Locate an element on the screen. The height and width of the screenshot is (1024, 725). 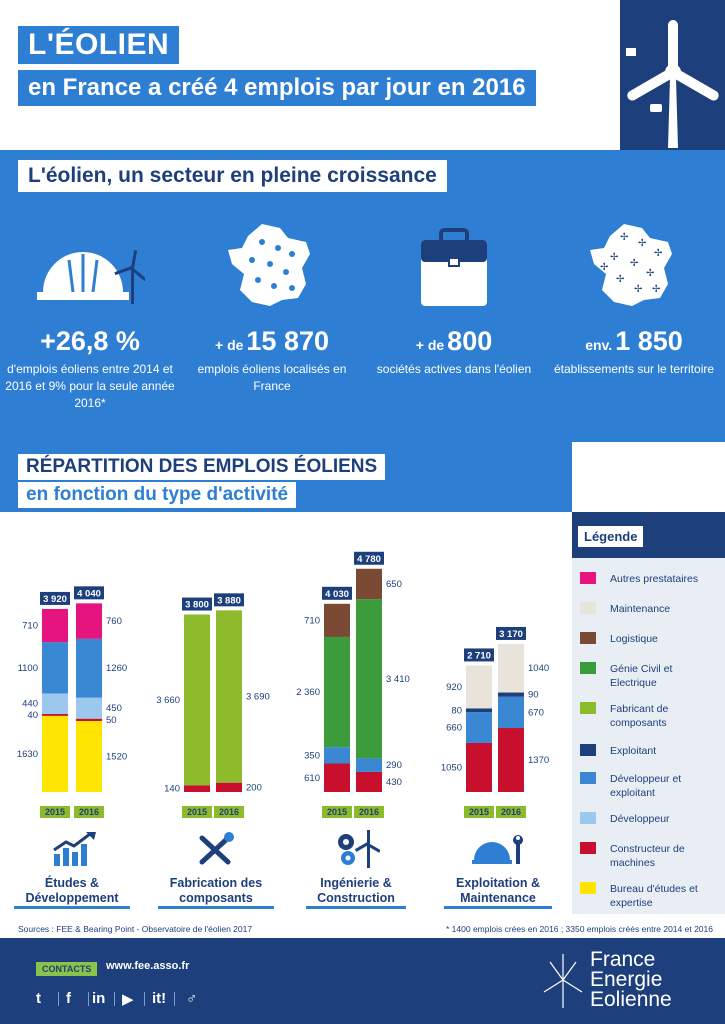
legend-label: Développeur is located at coordinates (640, 819).